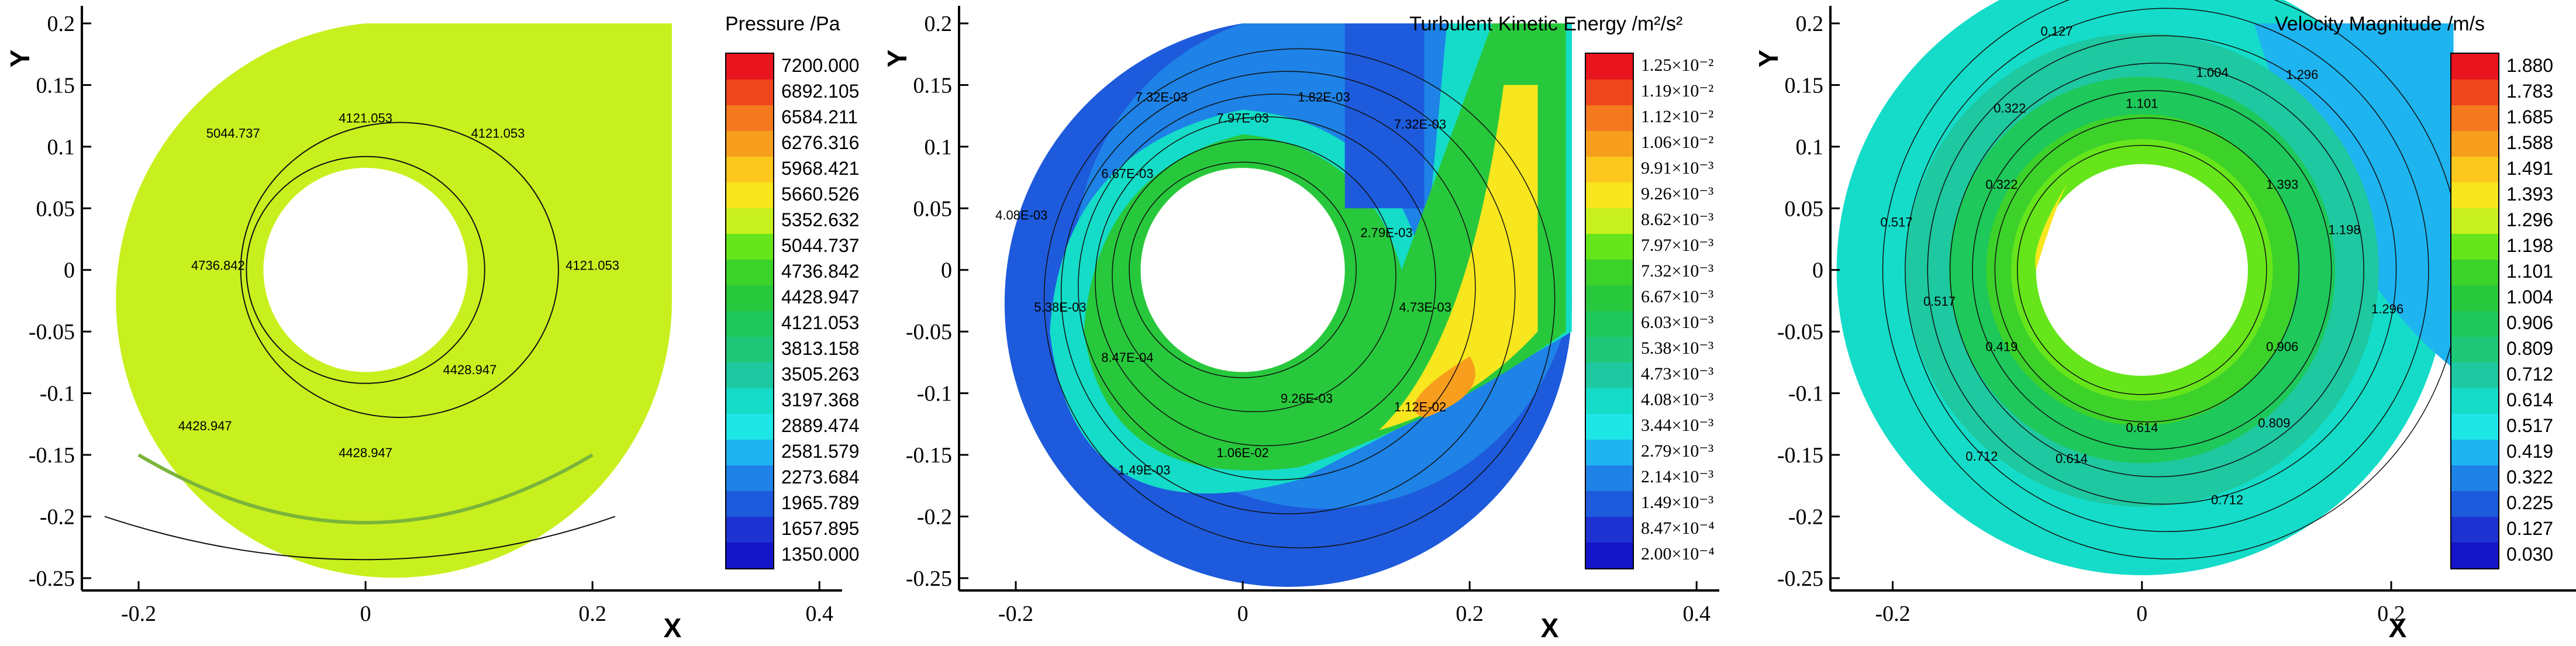  What do you see at coordinates (935, 517) in the screenshot?
I see `y-tick-label: -0.2` at bounding box center [935, 517].